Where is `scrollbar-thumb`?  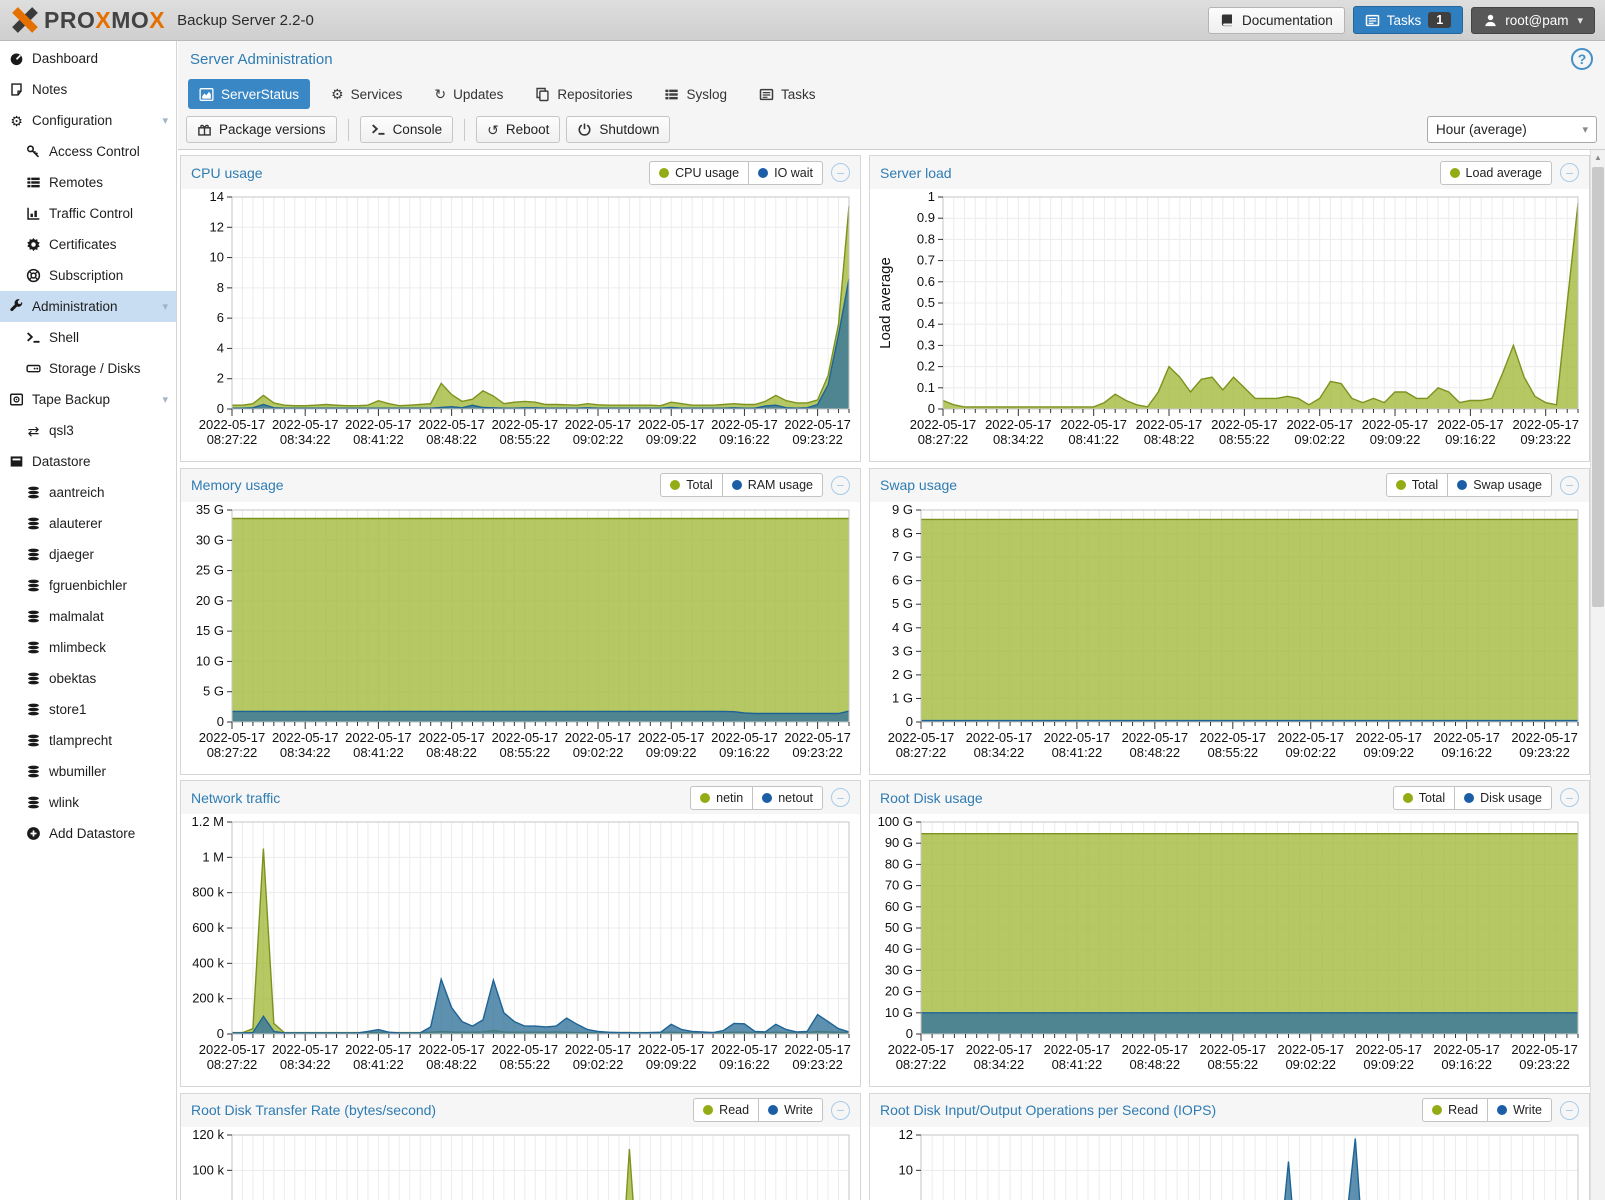
scrollbar-thumb is located at coordinates (1598, 387).